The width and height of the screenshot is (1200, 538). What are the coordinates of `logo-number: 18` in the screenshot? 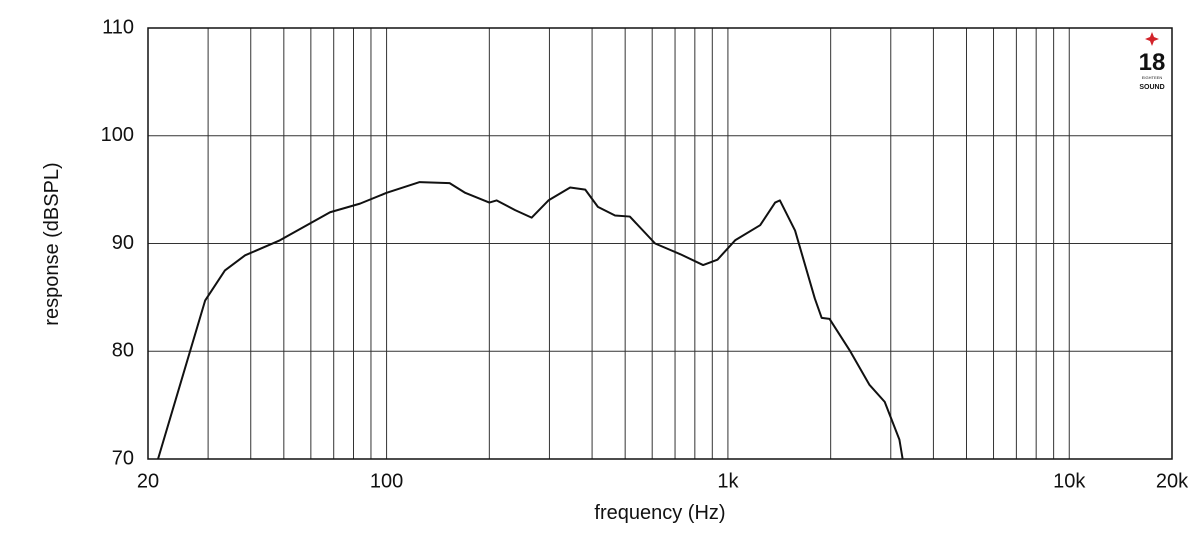 It's located at (1152, 62).